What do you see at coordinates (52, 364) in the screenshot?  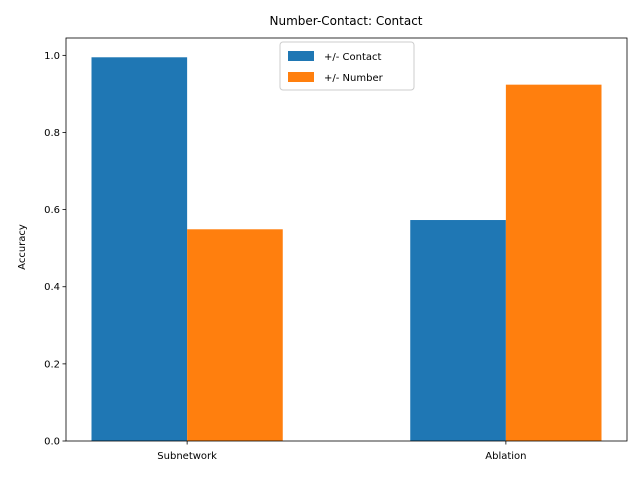 I see `y-tick-label: 0.2` at bounding box center [52, 364].